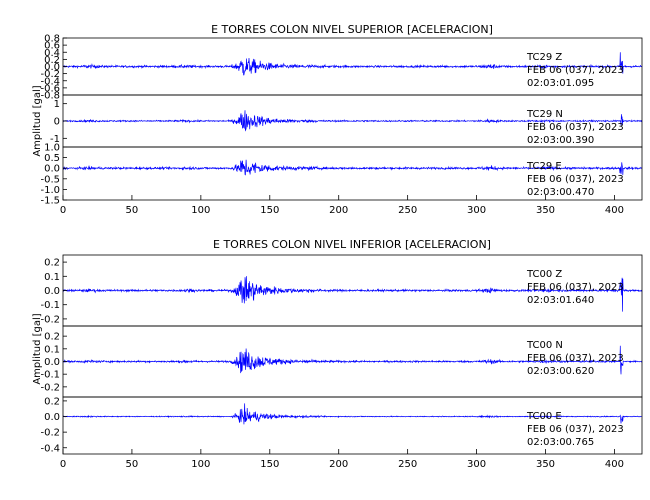  I want to click on y-tick-label: -0.6, so click(50, 88).